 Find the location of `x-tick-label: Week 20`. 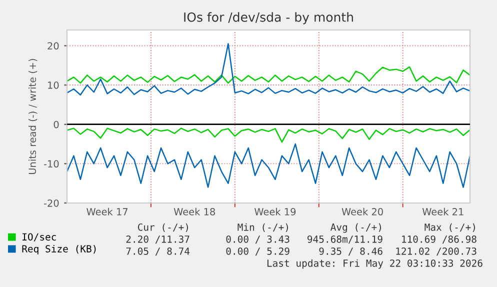

x-tick-label: Week 20 is located at coordinates (362, 212).